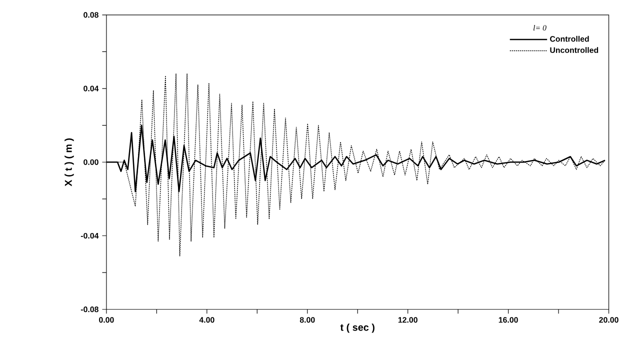  I want to click on x-axis-title: t ( sec ), so click(357, 328).